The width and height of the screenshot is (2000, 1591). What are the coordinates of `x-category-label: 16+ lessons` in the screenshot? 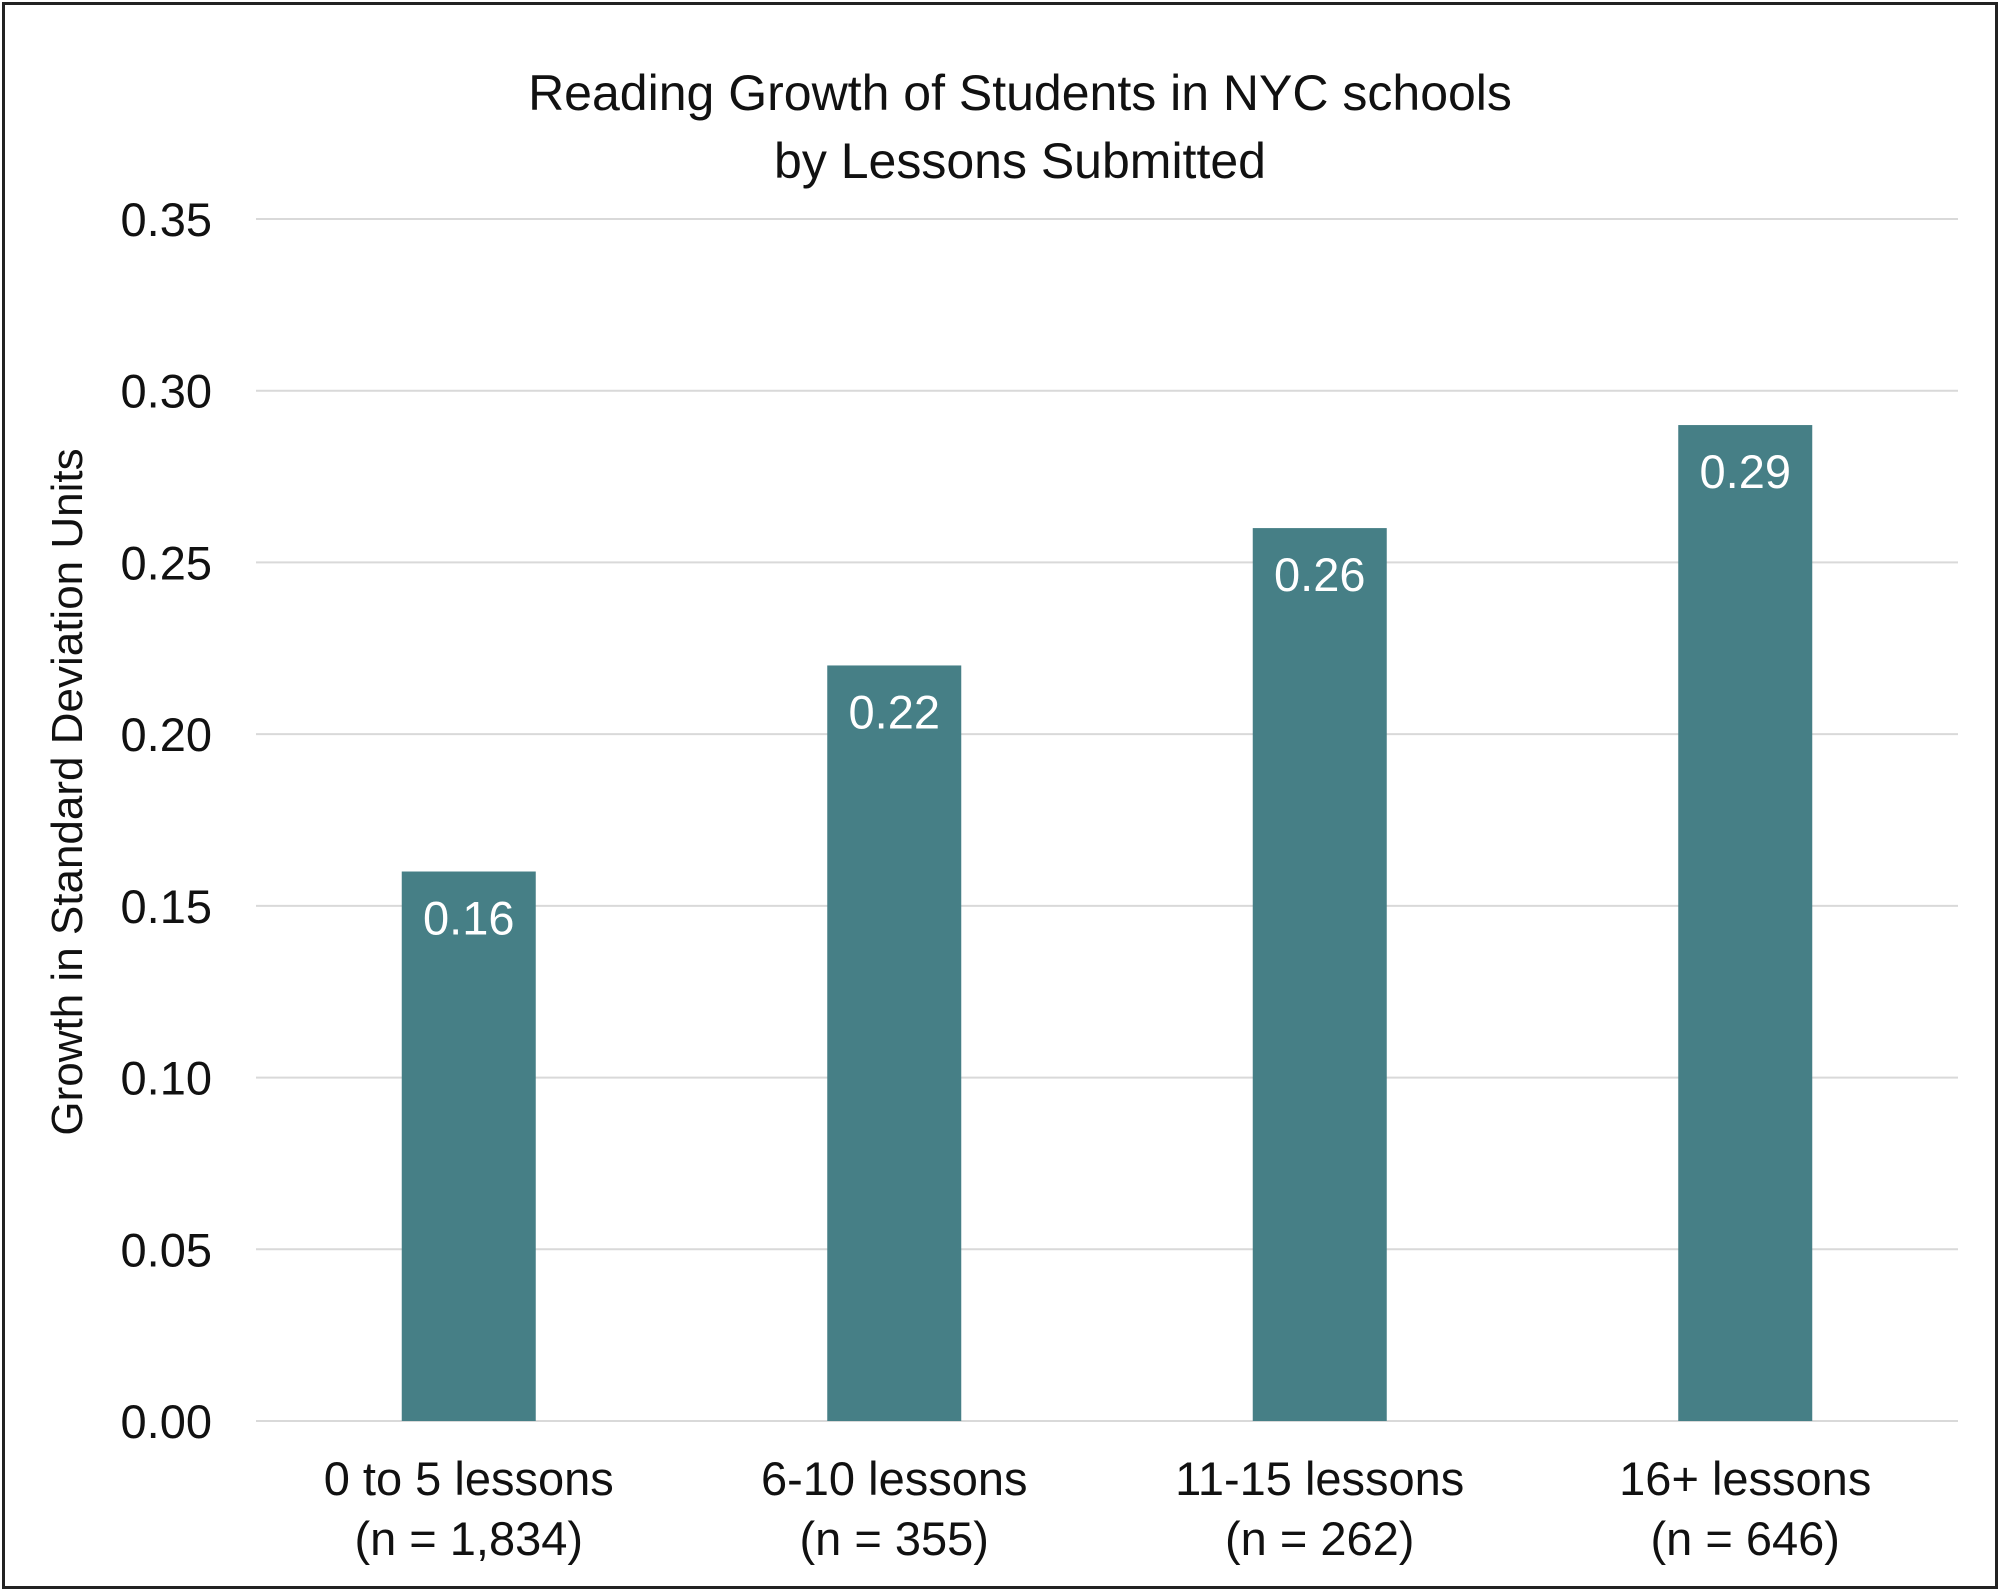 It's located at (1745, 1478).